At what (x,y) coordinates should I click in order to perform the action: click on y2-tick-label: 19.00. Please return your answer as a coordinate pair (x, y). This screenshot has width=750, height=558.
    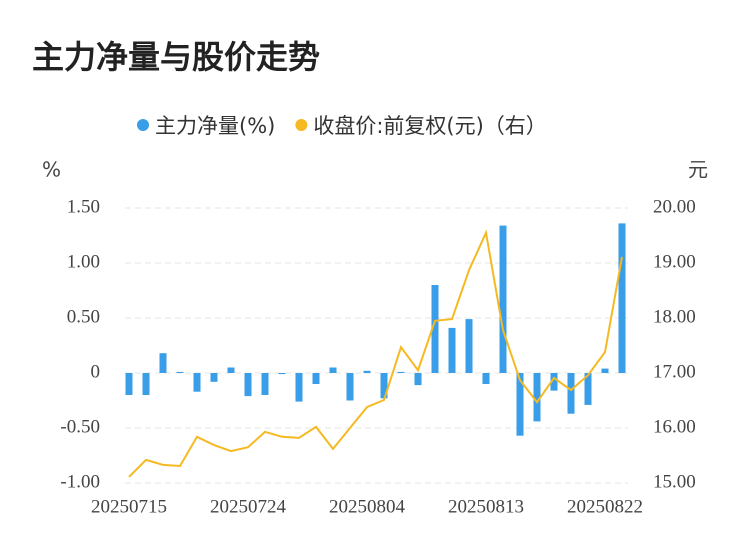
    Looking at the image, I should click on (674, 261).